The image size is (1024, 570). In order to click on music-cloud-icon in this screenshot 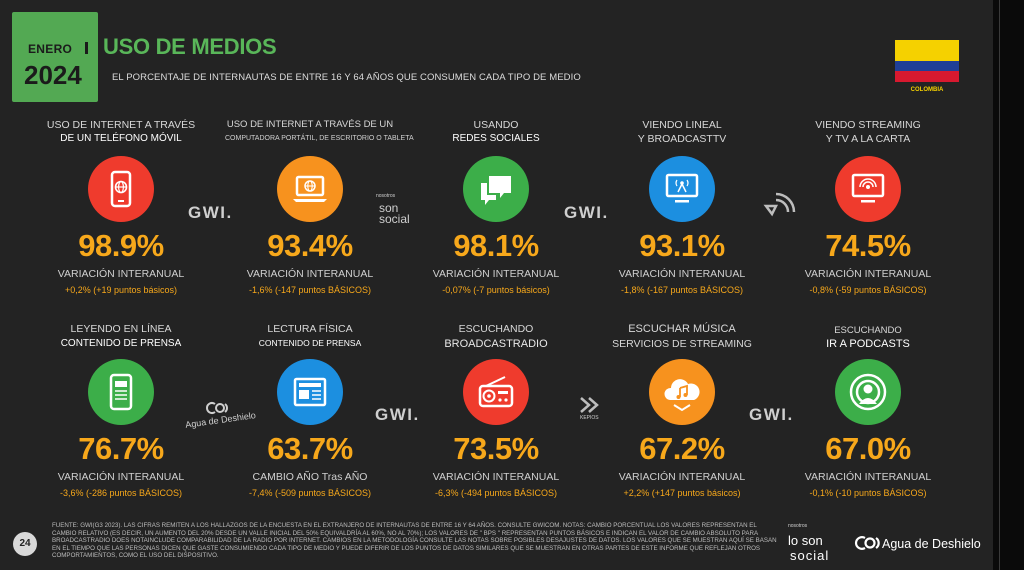, I will do `click(682, 392)`.